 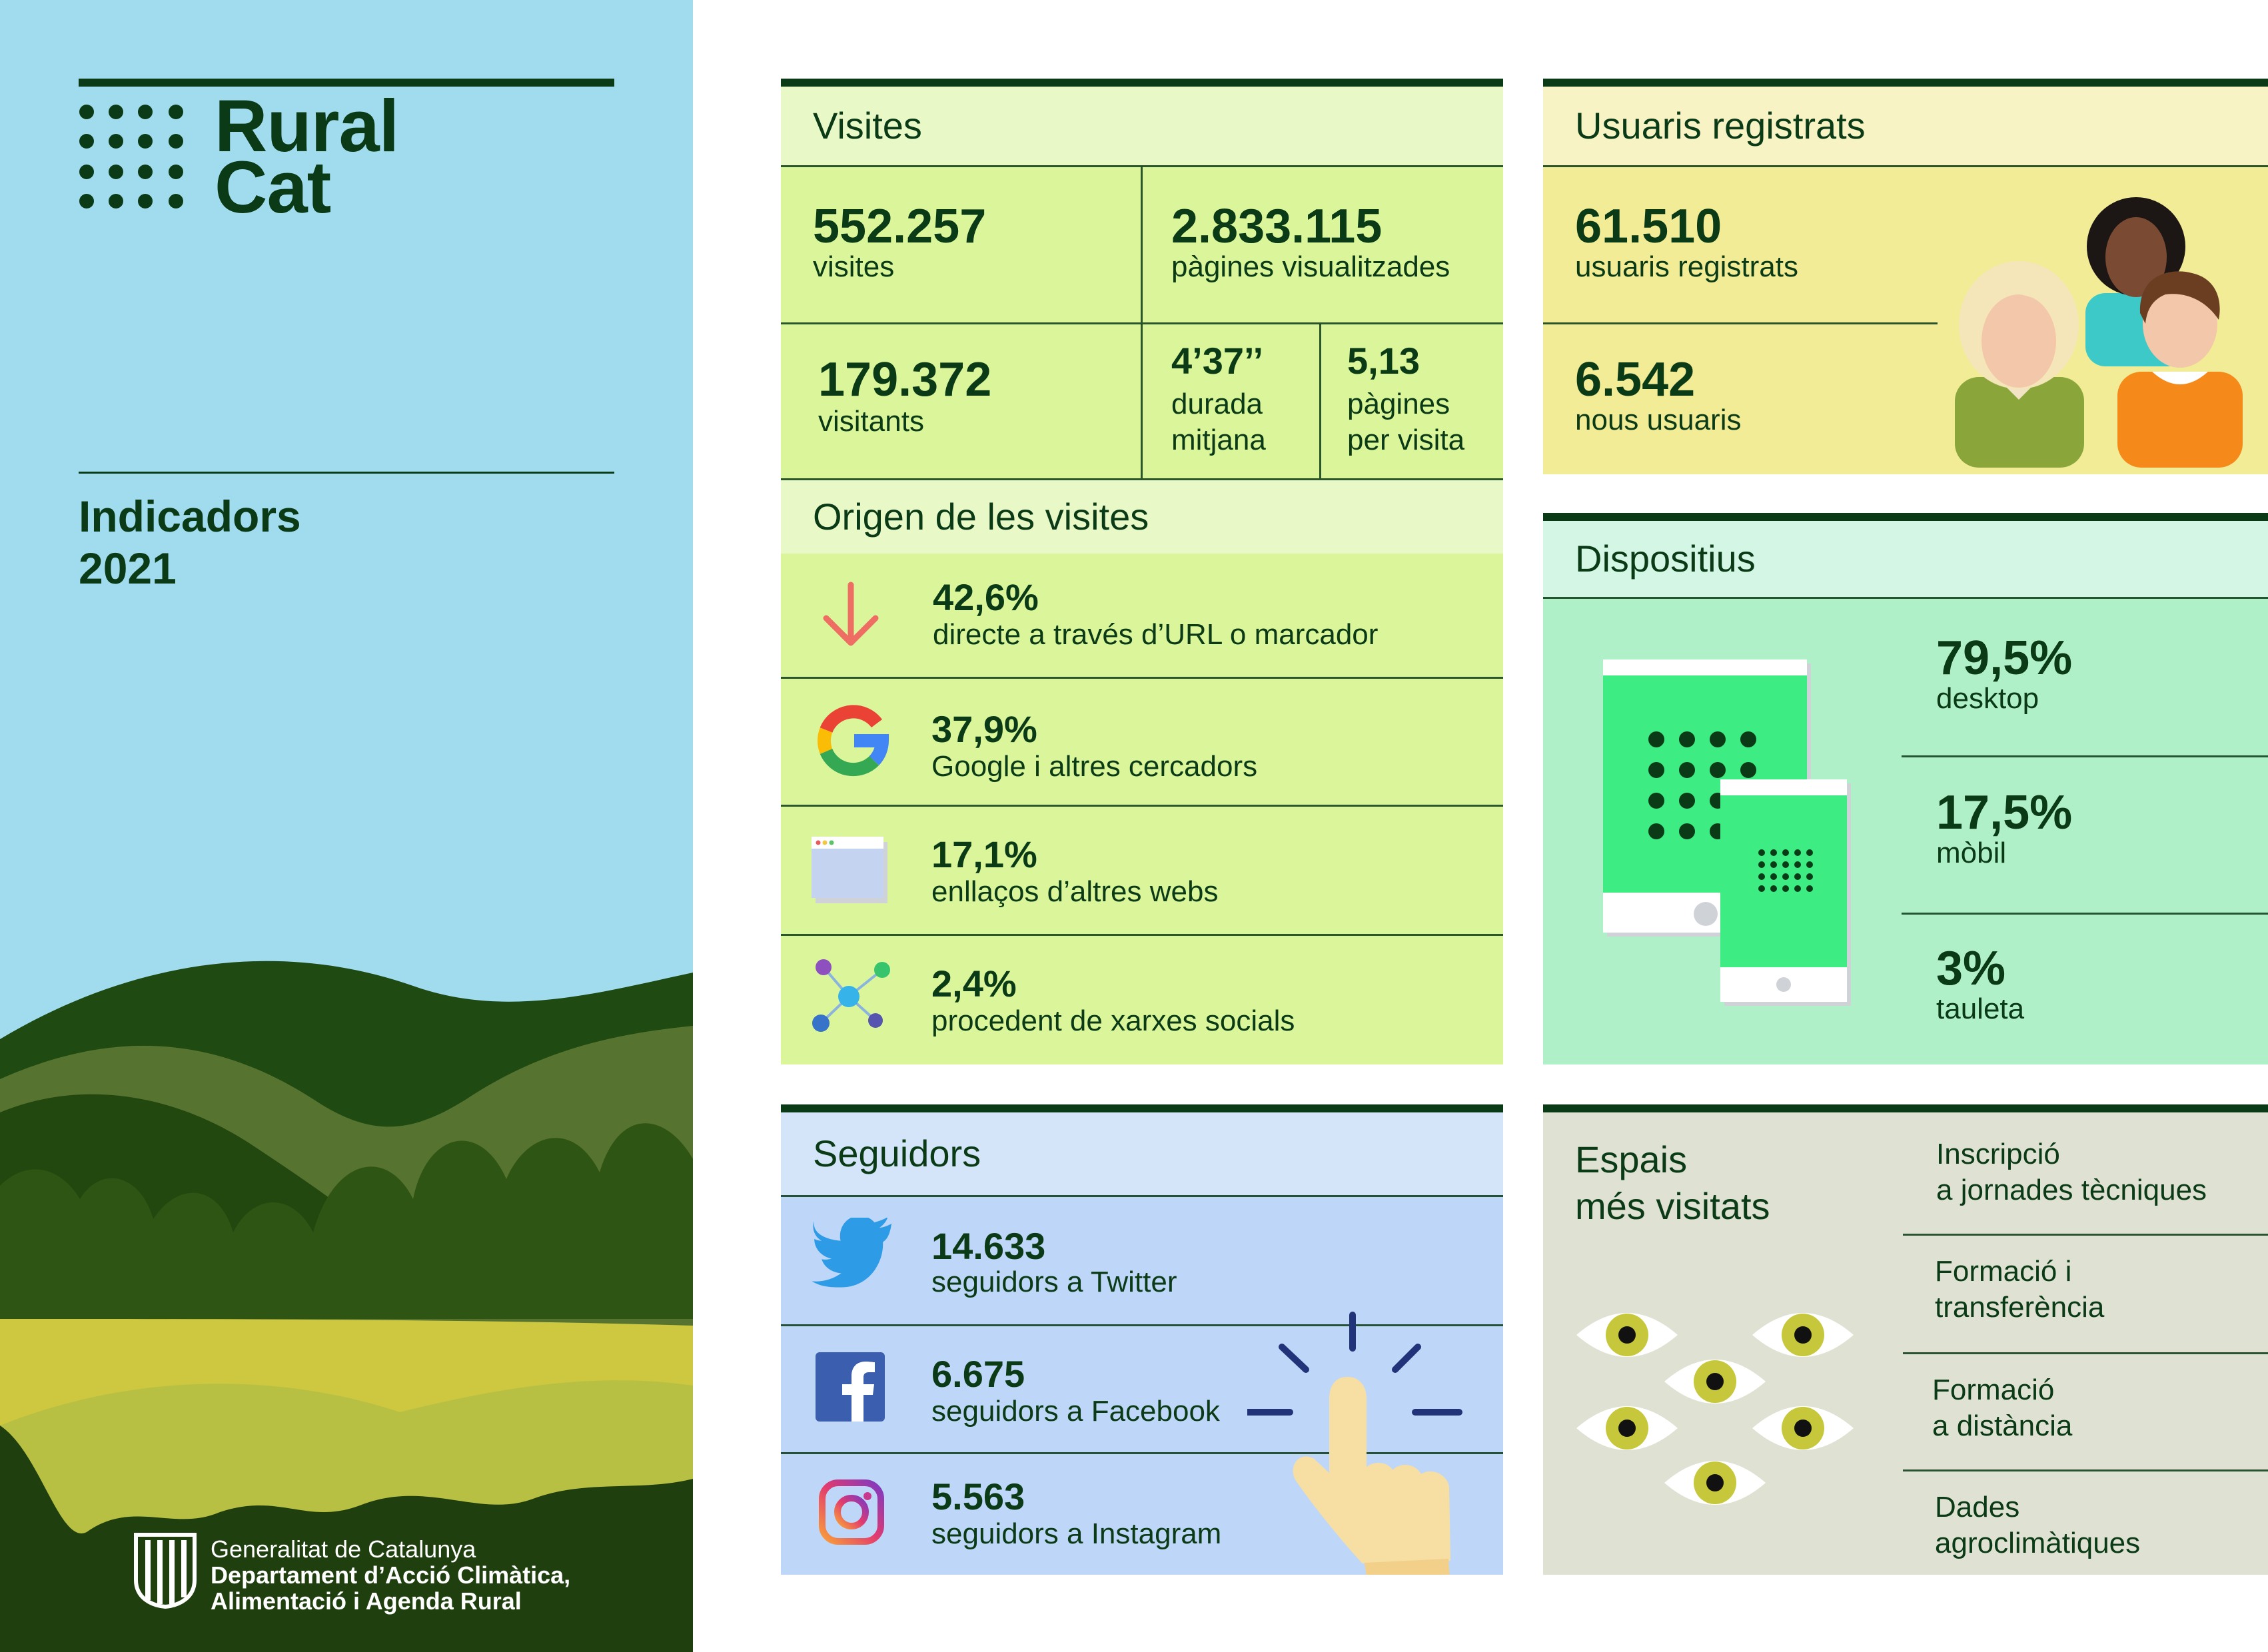 What do you see at coordinates (1406, 440) in the screenshot?
I see `pages-per-visit-label-line2: per visita` at bounding box center [1406, 440].